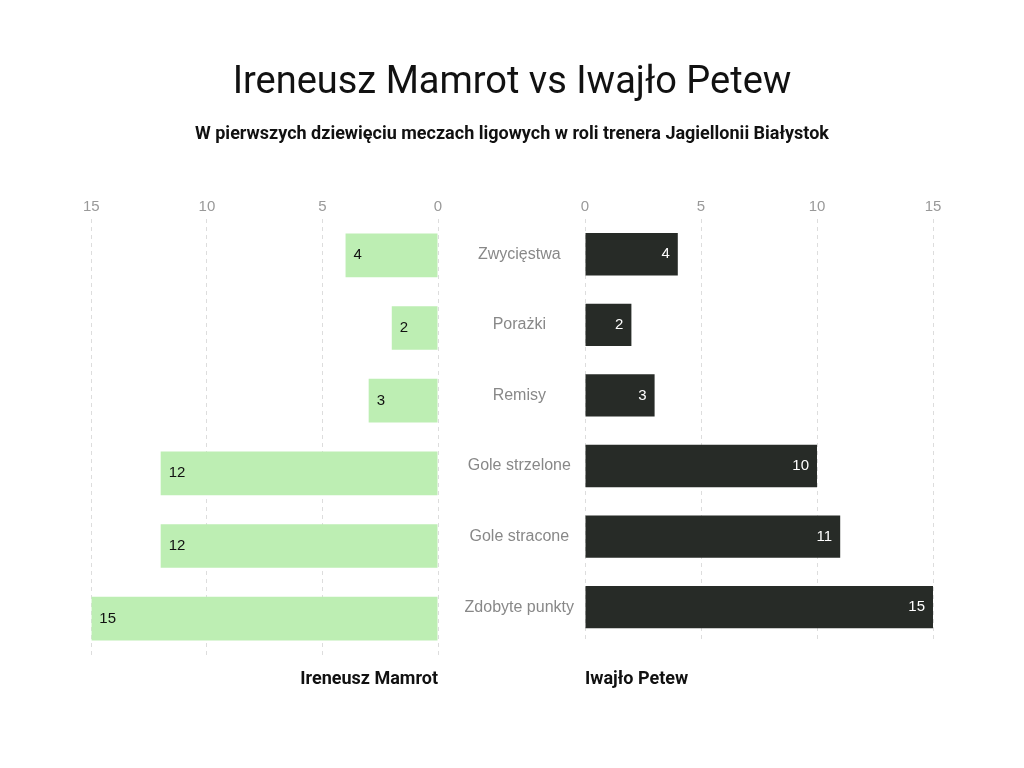 The height and width of the screenshot is (768, 1024). What do you see at coordinates (519, 253) in the screenshot?
I see `y-tick-label: Zwycięstwa` at bounding box center [519, 253].